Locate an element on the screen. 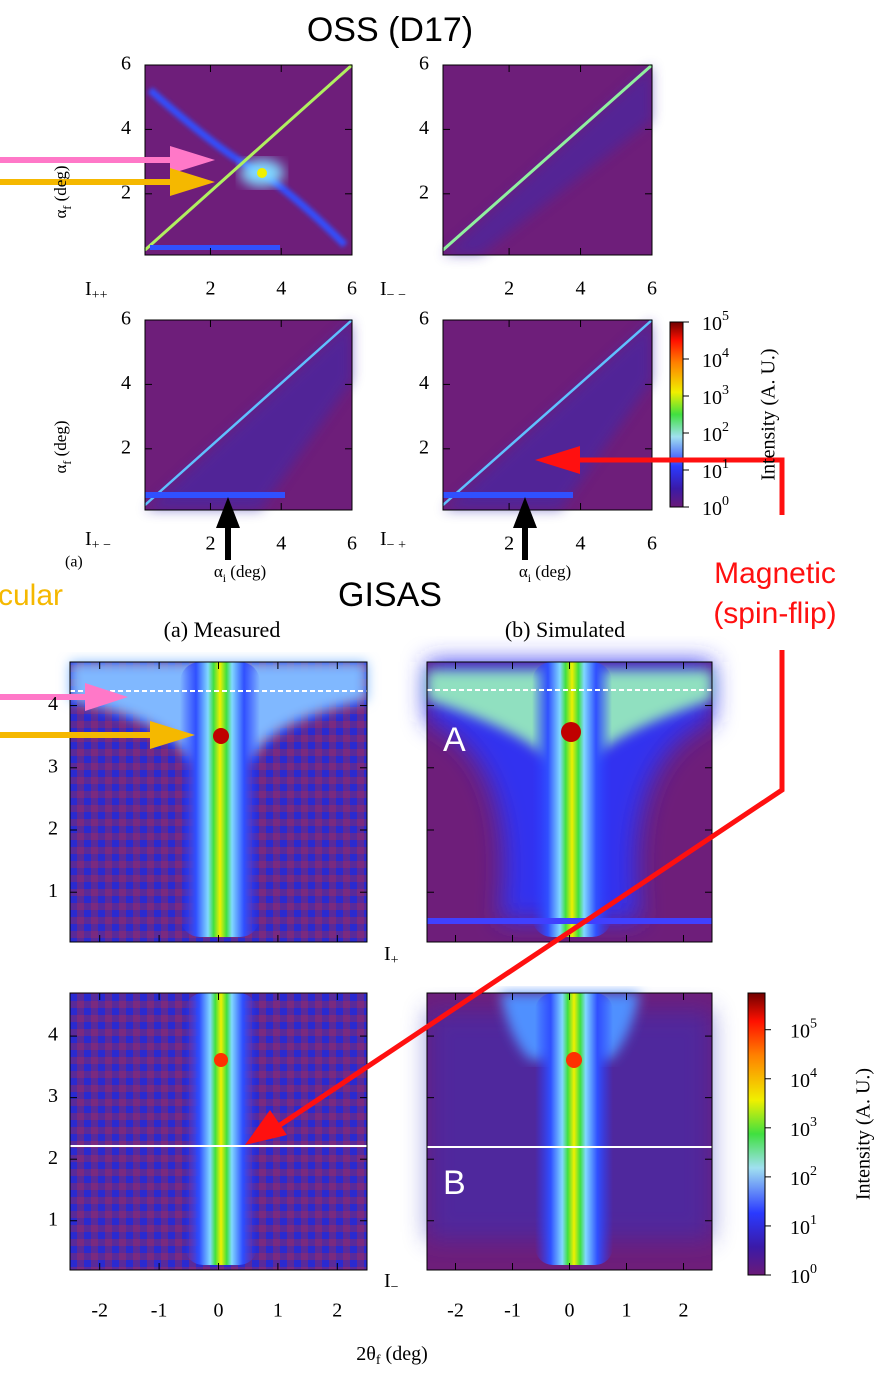 The width and height of the screenshot is (880, 1383). x-axis-label: 2θf (deg) is located at coordinates (391, 1356).